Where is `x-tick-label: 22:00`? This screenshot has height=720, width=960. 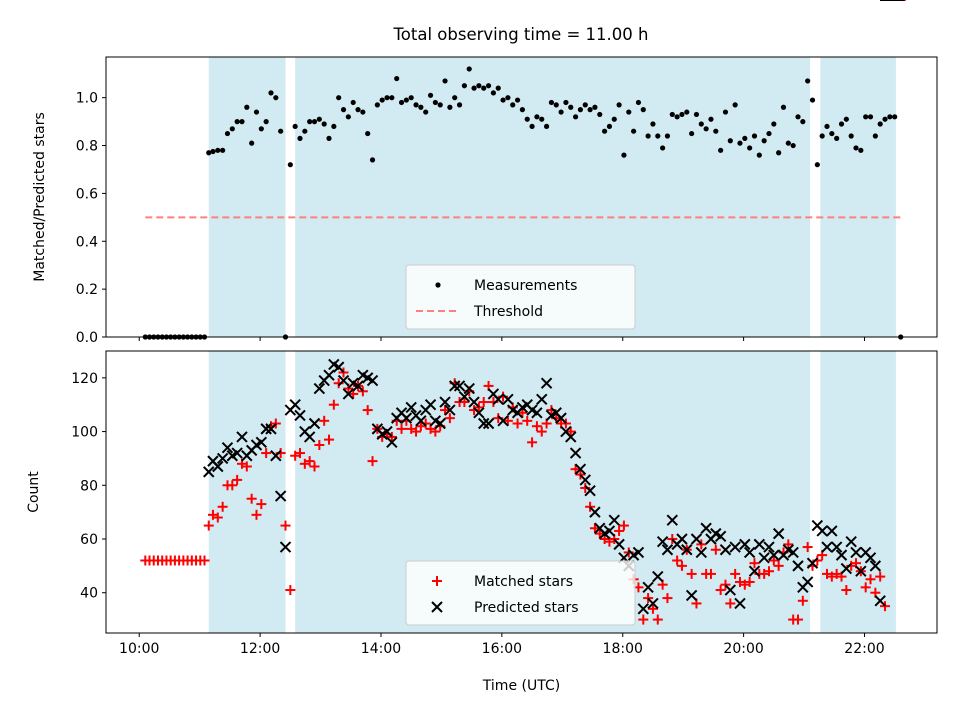
x-tick-label: 22:00 is located at coordinates (864, 649).